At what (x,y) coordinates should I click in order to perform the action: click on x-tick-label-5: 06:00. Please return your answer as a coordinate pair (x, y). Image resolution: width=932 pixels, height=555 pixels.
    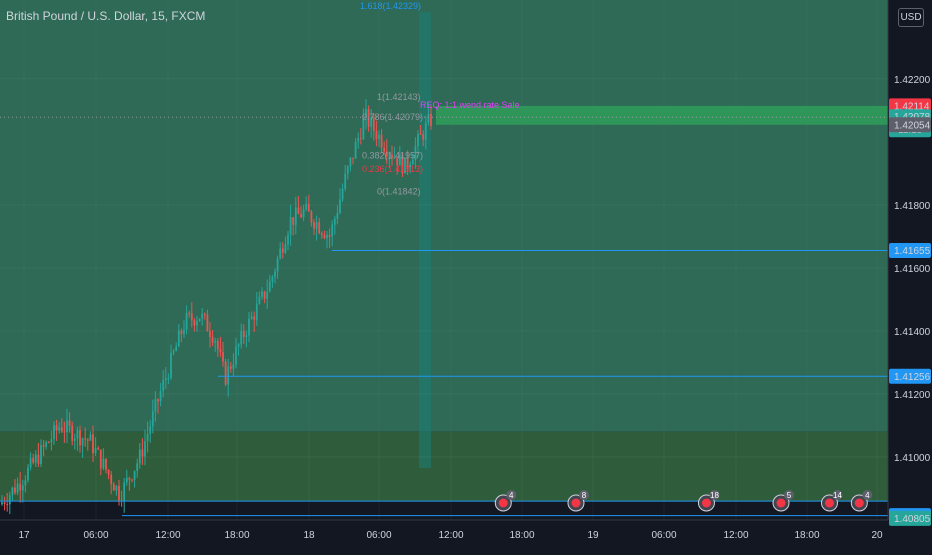
    Looking at the image, I should click on (378, 535).